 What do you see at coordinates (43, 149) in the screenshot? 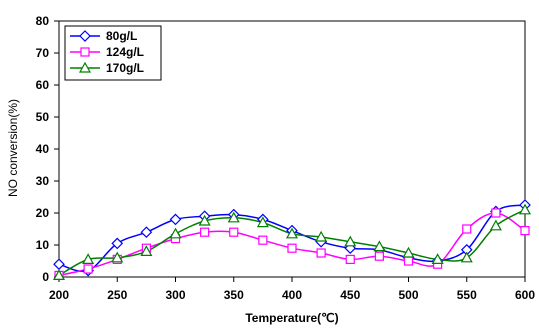
I see `y-tick-label: 40` at bounding box center [43, 149].